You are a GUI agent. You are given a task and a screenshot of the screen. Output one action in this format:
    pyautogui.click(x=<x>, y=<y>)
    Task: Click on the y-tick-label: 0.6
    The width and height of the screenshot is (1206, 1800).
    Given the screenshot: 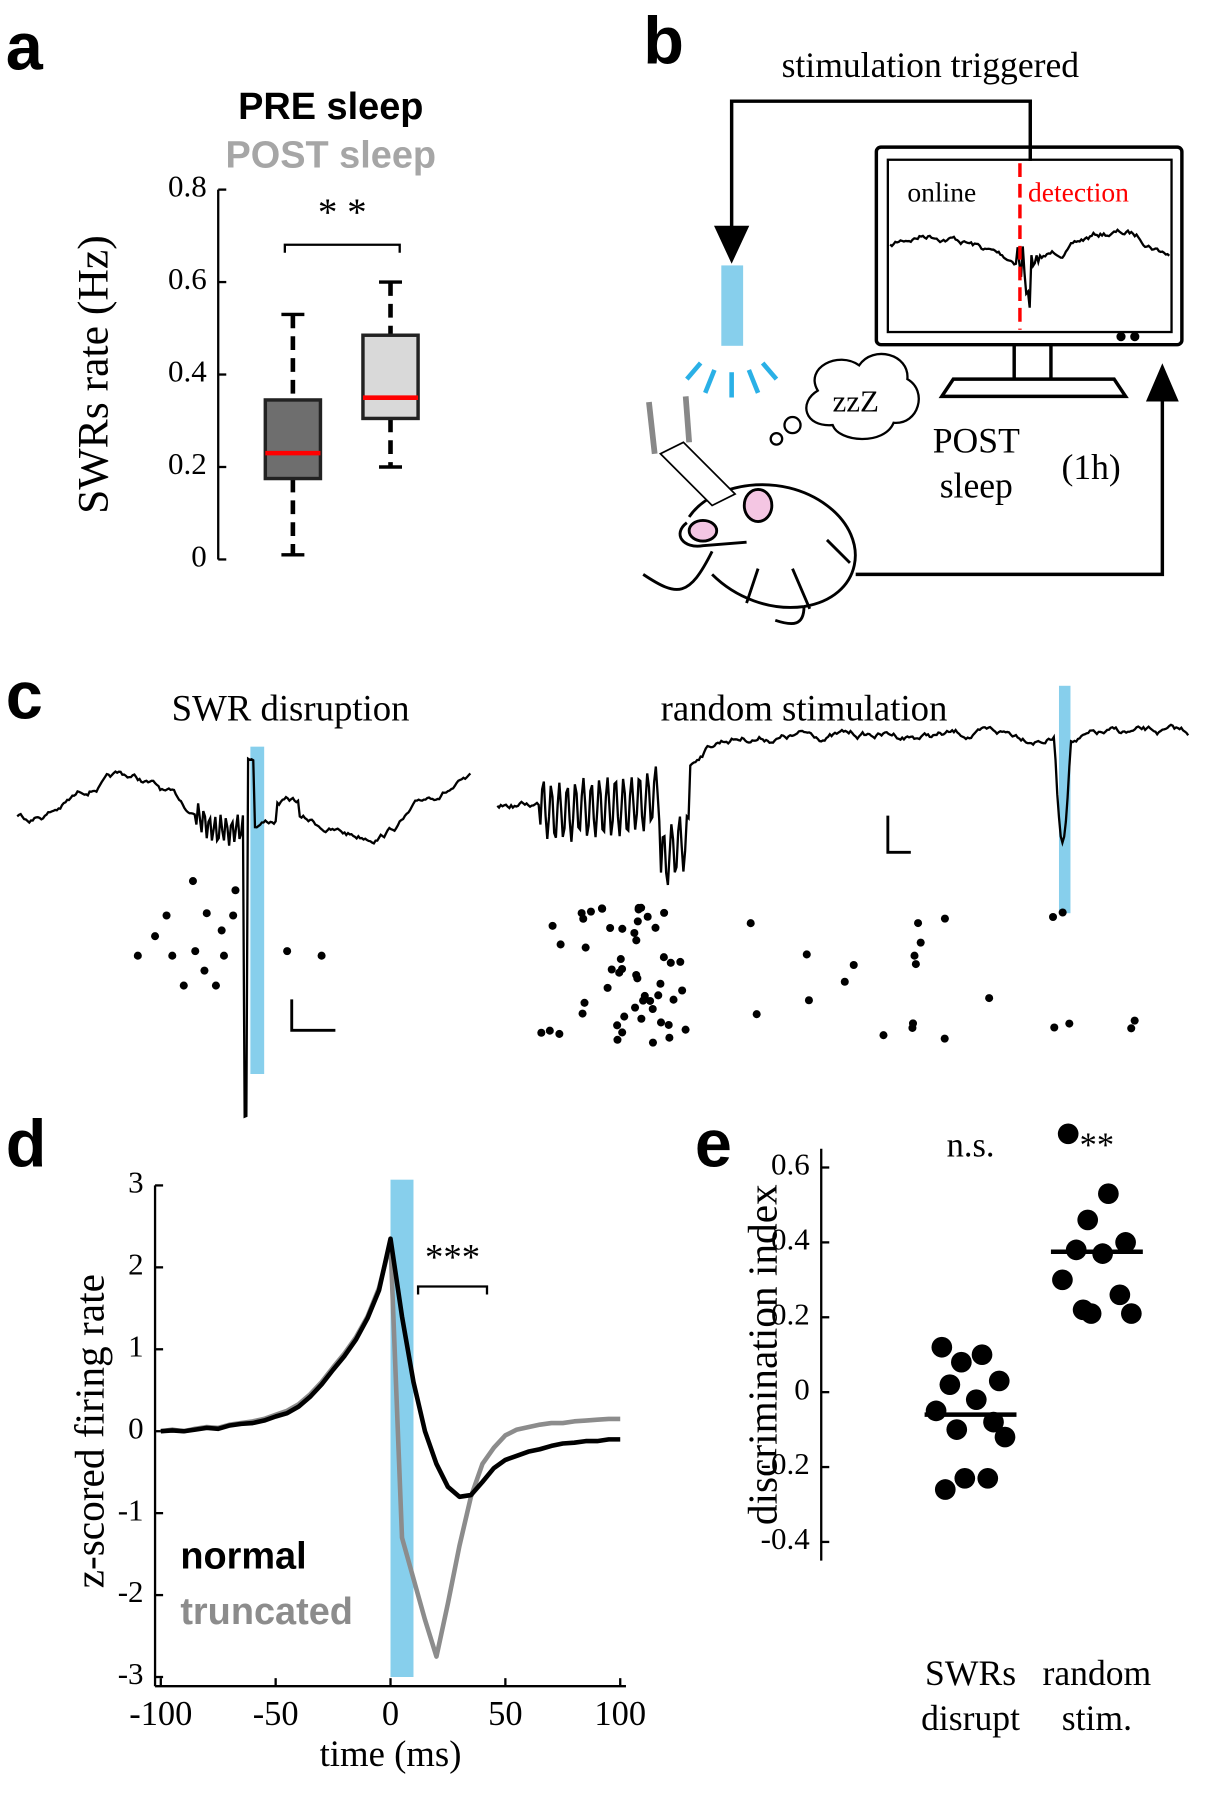 What is the action you would take?
    pyautogui.click(x=790, y=1164)
    